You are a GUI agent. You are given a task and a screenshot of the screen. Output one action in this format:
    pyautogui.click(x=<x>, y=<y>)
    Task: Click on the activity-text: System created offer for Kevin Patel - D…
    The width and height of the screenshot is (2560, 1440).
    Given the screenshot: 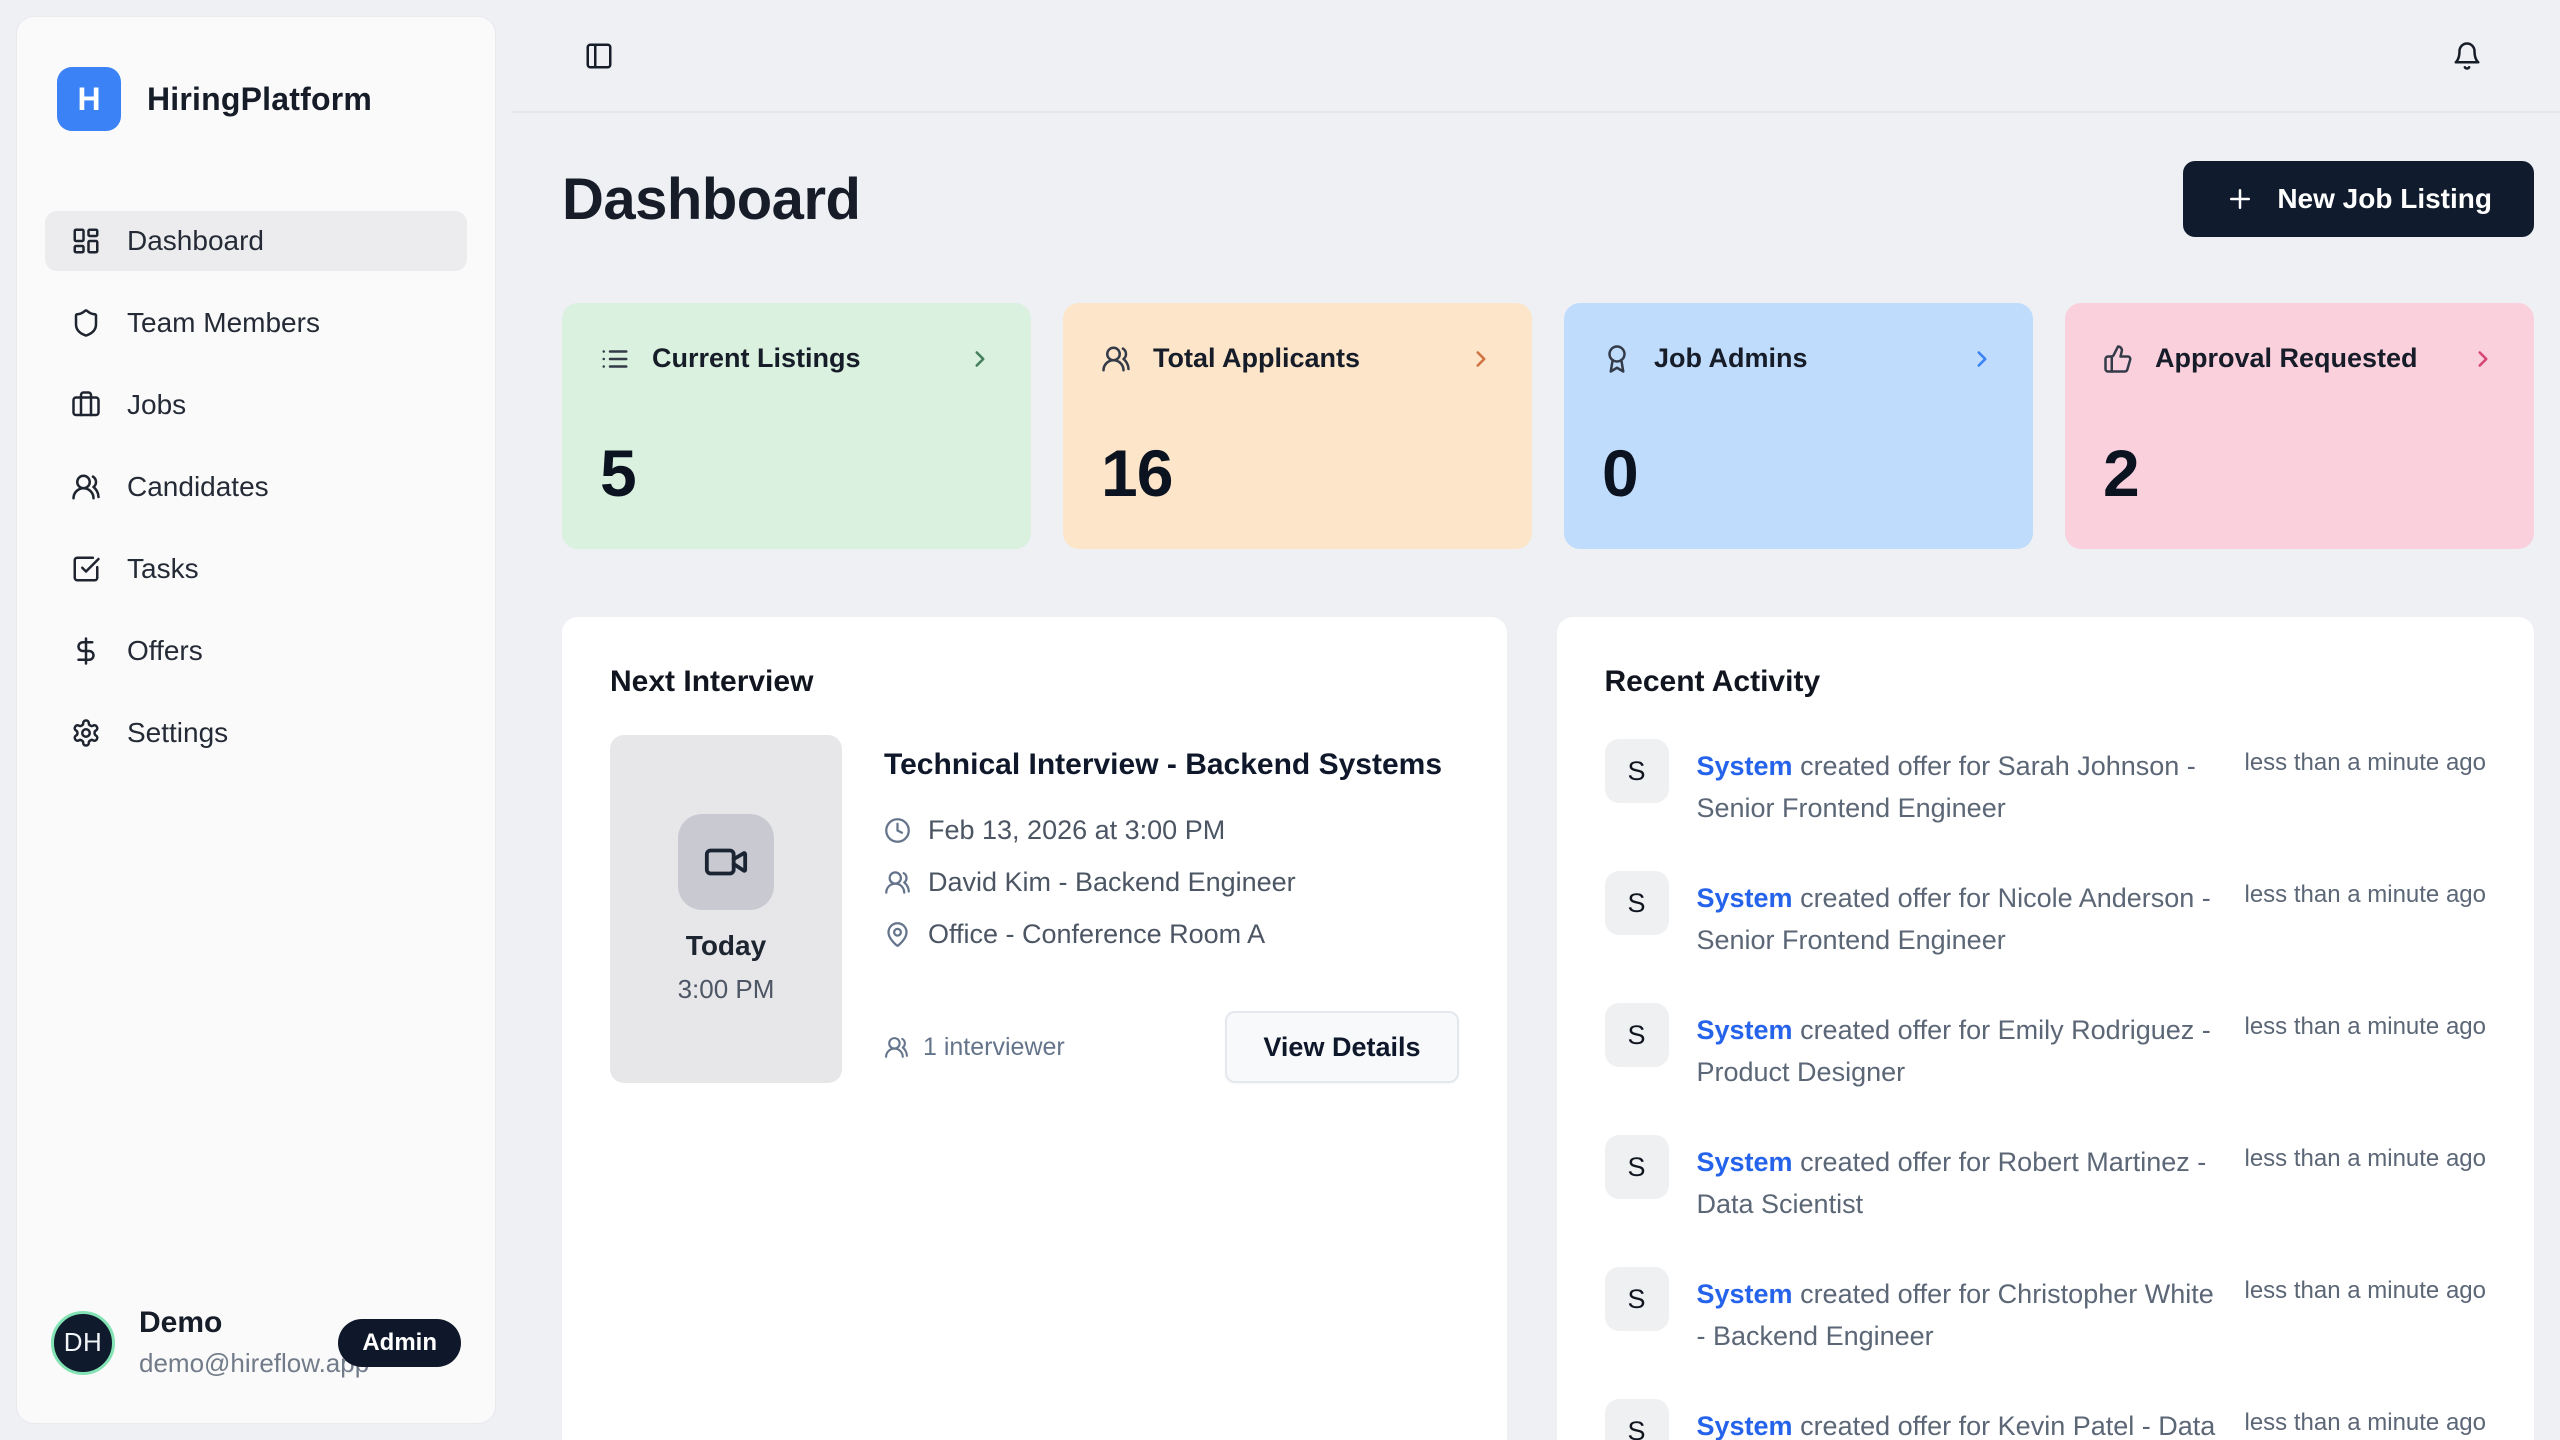 What is the action you would take?
    pyautogui.click(x=1957, y=1419)
    